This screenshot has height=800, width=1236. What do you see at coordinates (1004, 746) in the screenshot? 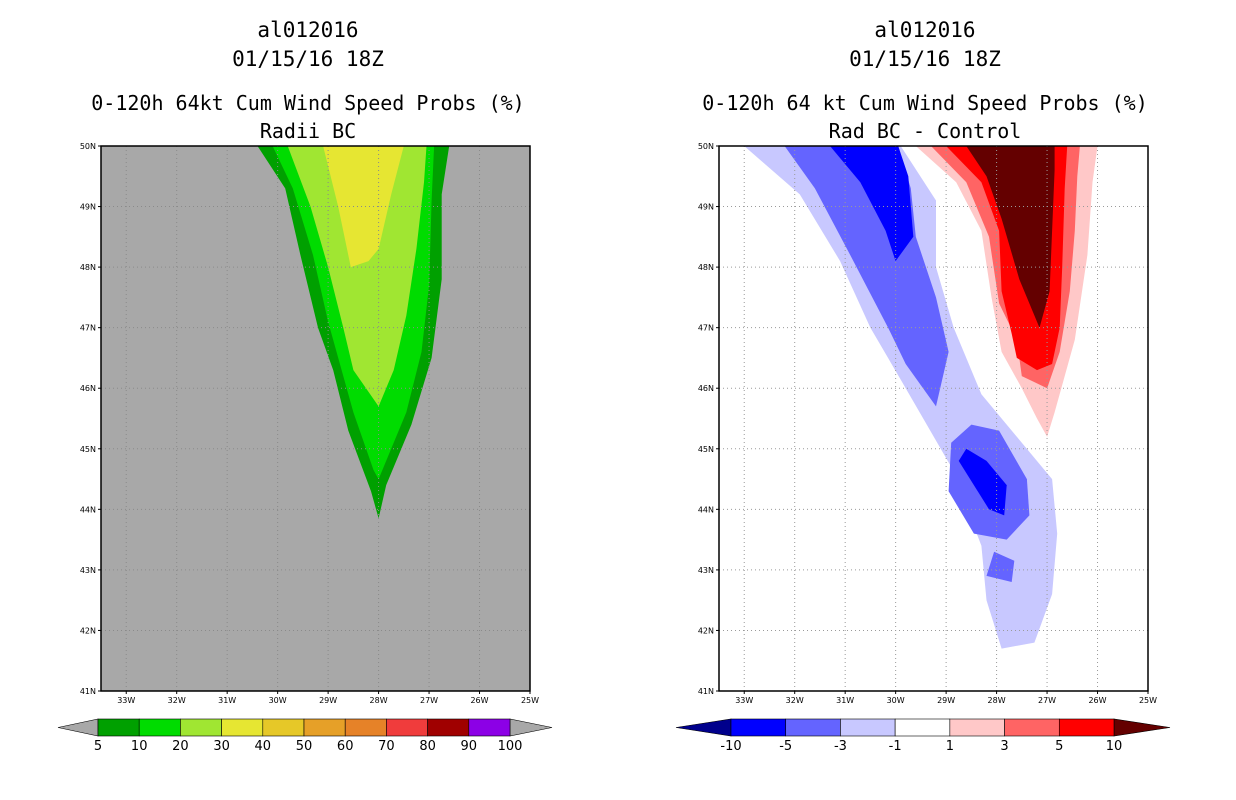
I see `colorbar-label: 3` at bounding box center [1004, 746].